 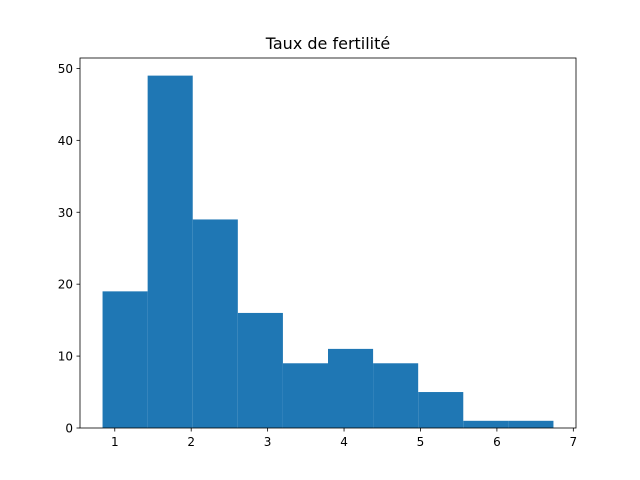 What do you see at coordinates (191, 442) in the screenshot?
I see `x-tick-label: 2` at bounding box center [191, 442].